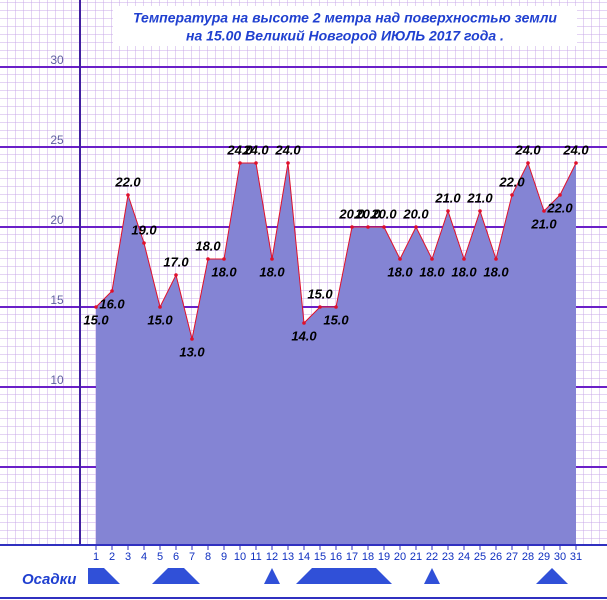 The image size is (607, 600). What do you see at coordinates (528, 557) in the screenshot?
I see `x-tick-label: 28` at bounding box center [528, 557].